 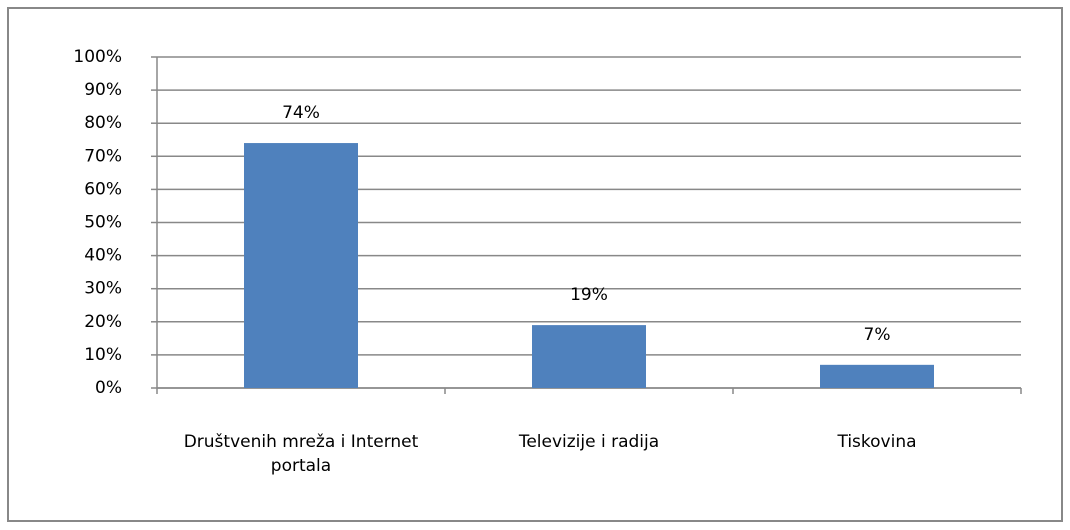 What do you see at coordinates (301, 454) in the screenshot?
I see `x-tick-label: Društvenih mreža i Internet portala` at bounding box center [301, 454].